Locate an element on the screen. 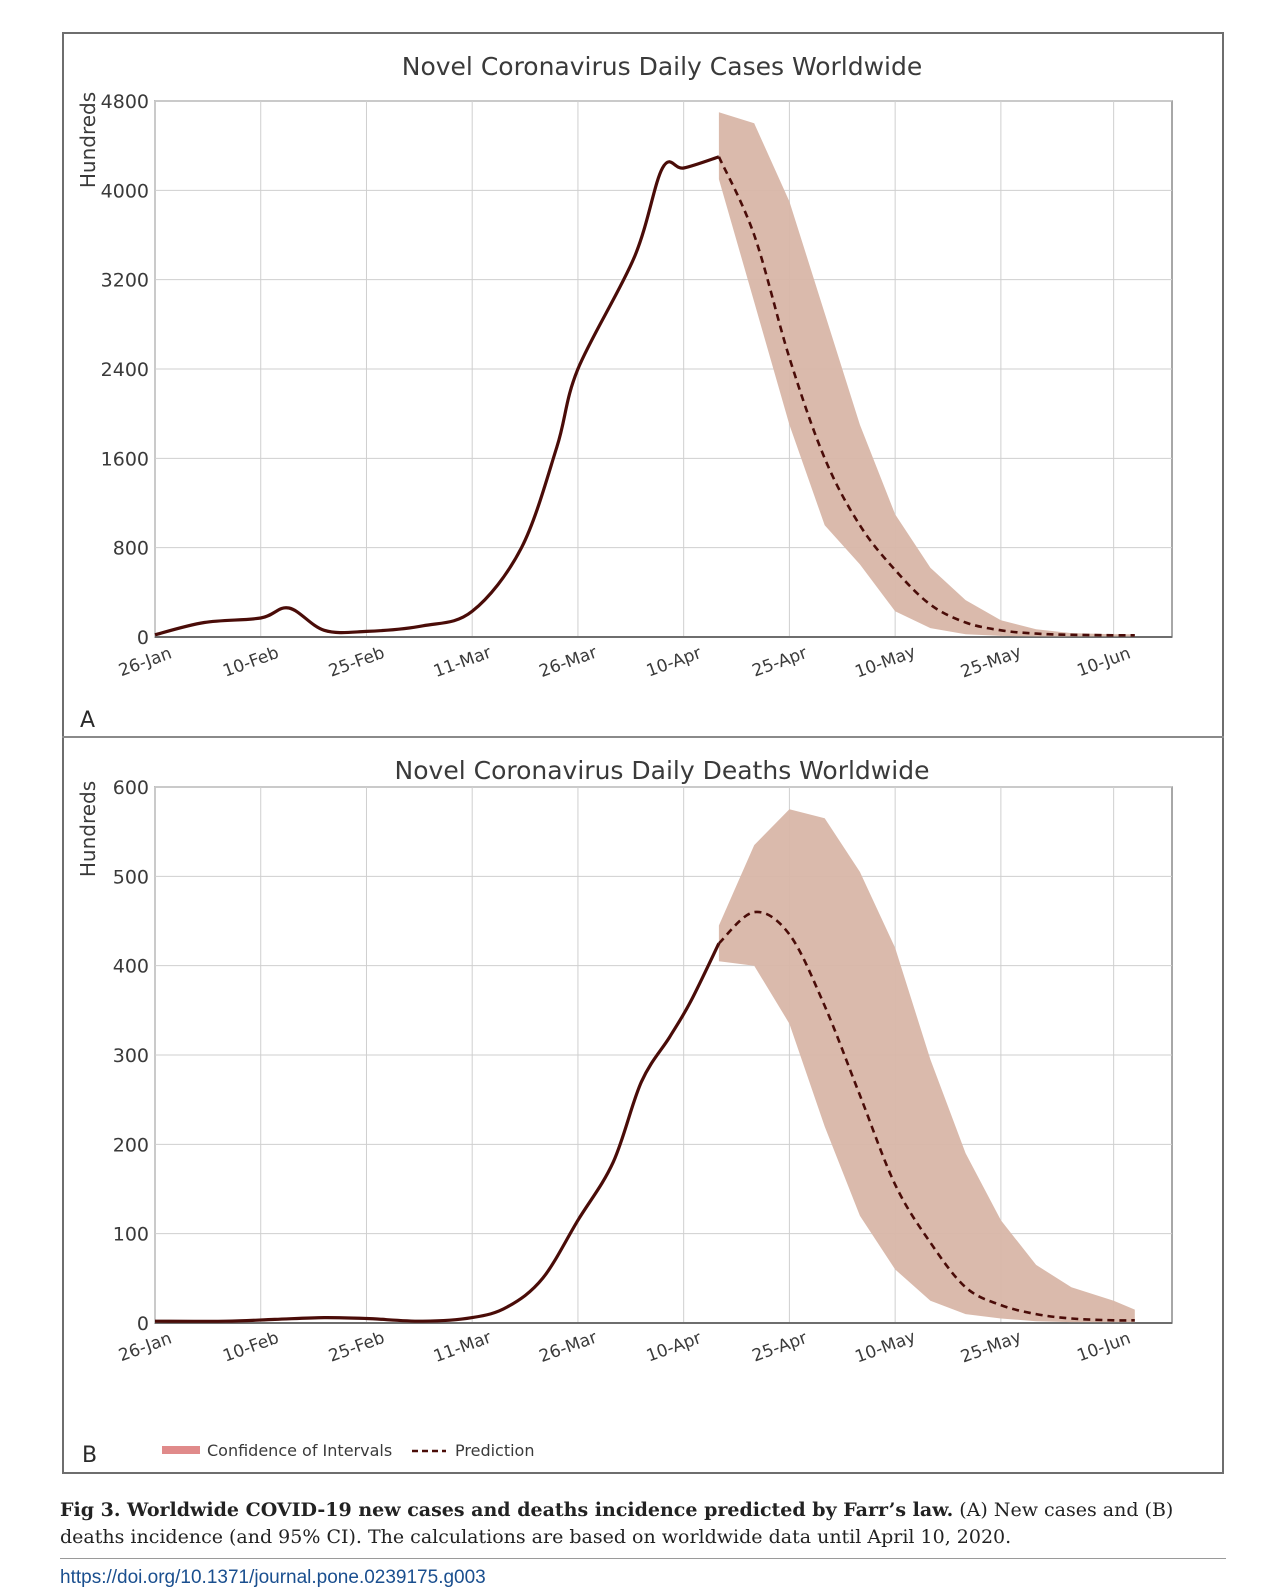 This screenshot has width=1276, height=1594. x-tick-label: 26-Jan is located at coordinates (145, 663).